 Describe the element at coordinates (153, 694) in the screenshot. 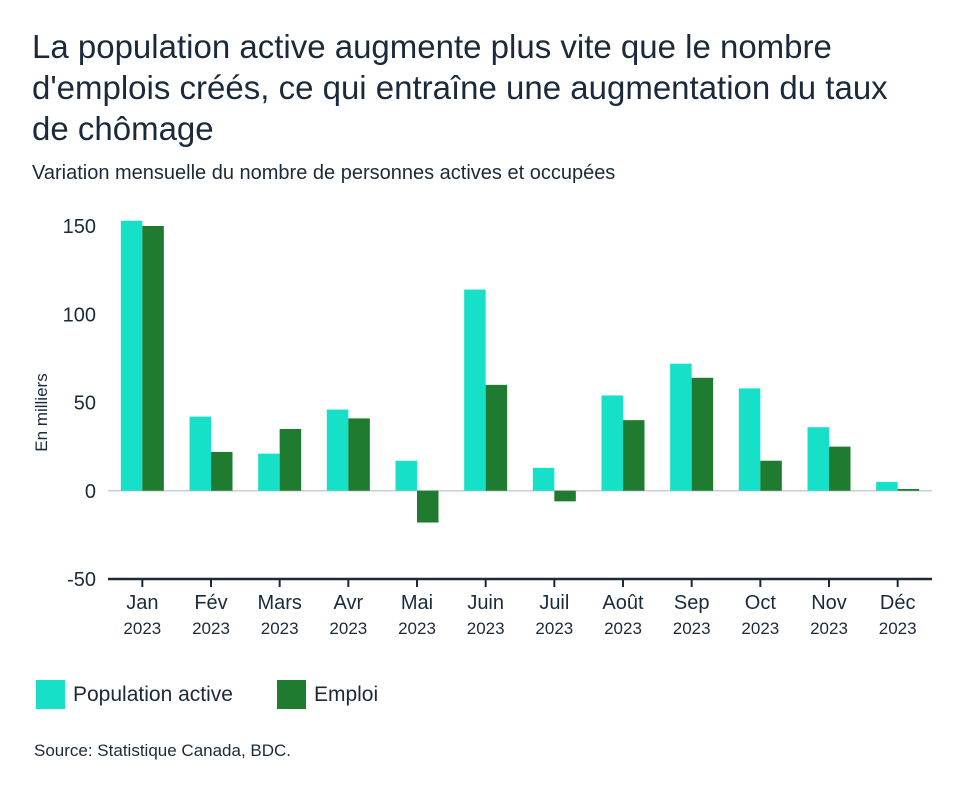

I see `legend-label-population-active: Population active` at that location.